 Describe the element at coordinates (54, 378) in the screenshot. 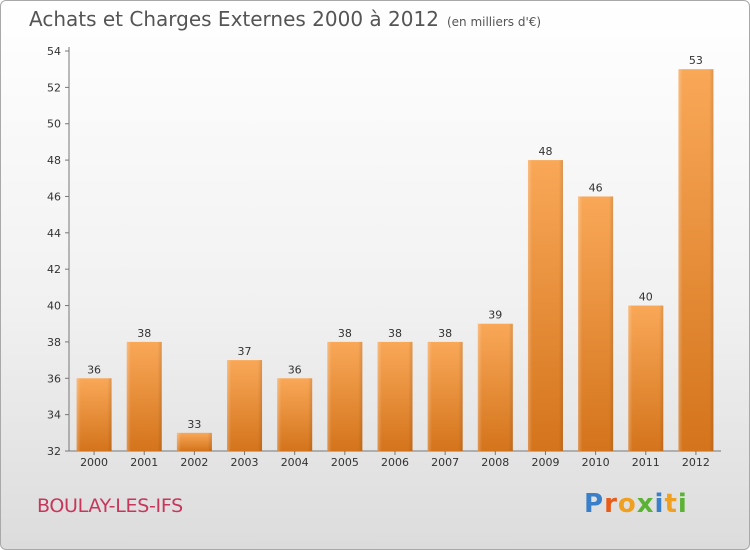

I see `y-tick-label: 36` at that location.